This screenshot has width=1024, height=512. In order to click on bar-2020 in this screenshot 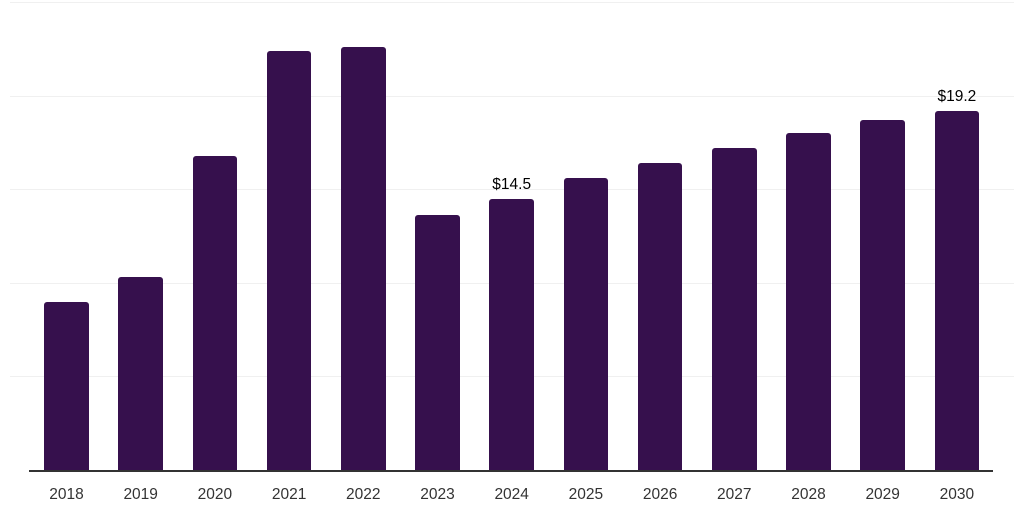, I will do `click(215, 312)`.